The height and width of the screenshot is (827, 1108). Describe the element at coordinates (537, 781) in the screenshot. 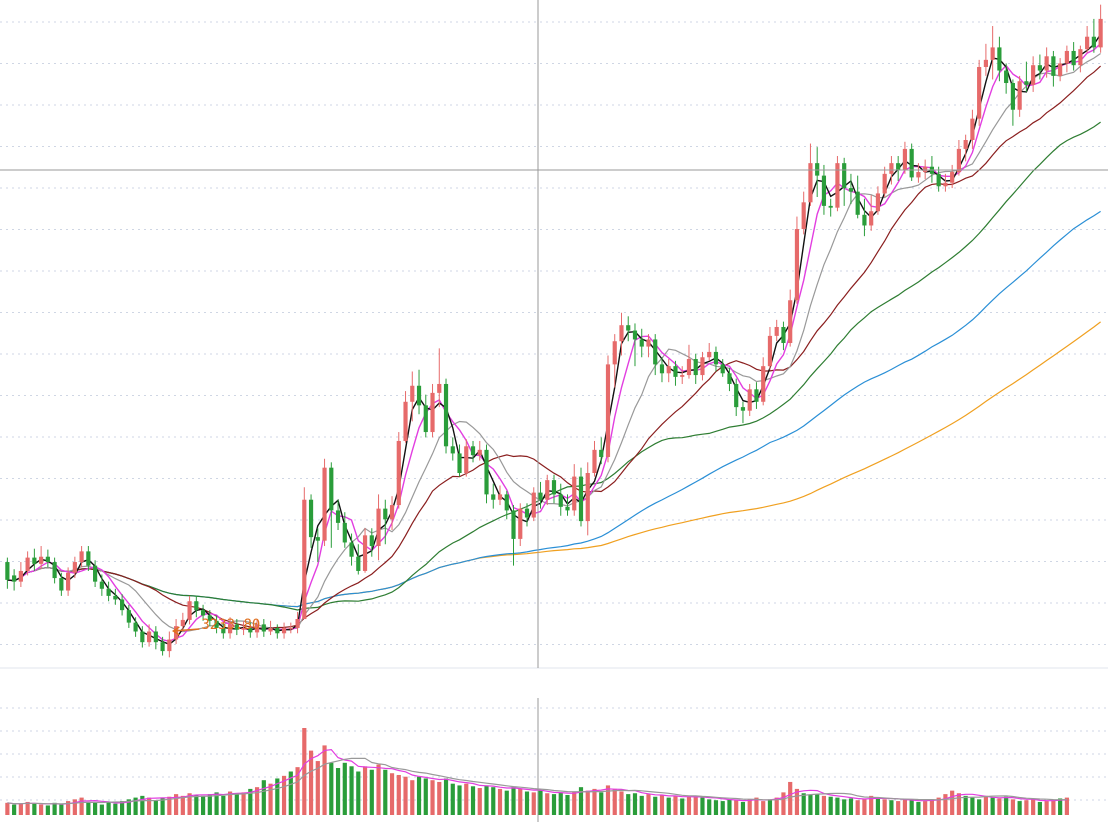

I see `volume-ma-slow-line` at that location.